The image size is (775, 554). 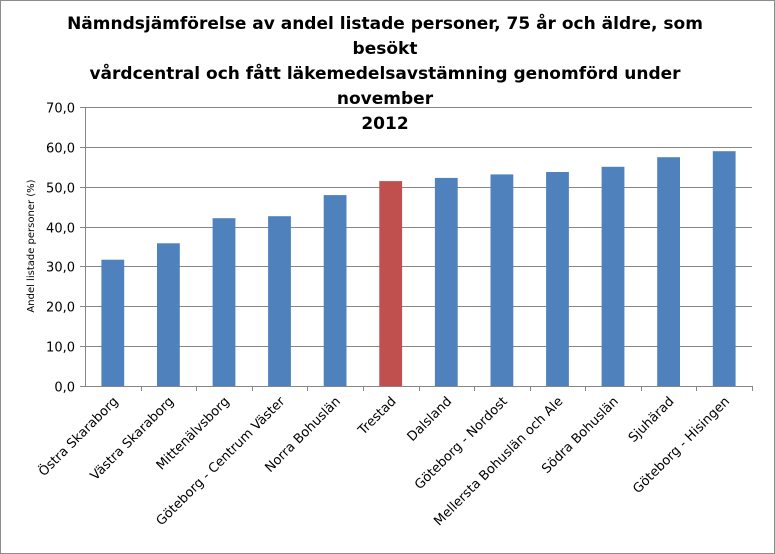 What do you see at coordinates (681, 445) in the screenshot?
I see `x-tick-label: Göteborg - Hisingen` at bounding box center [681, 445].